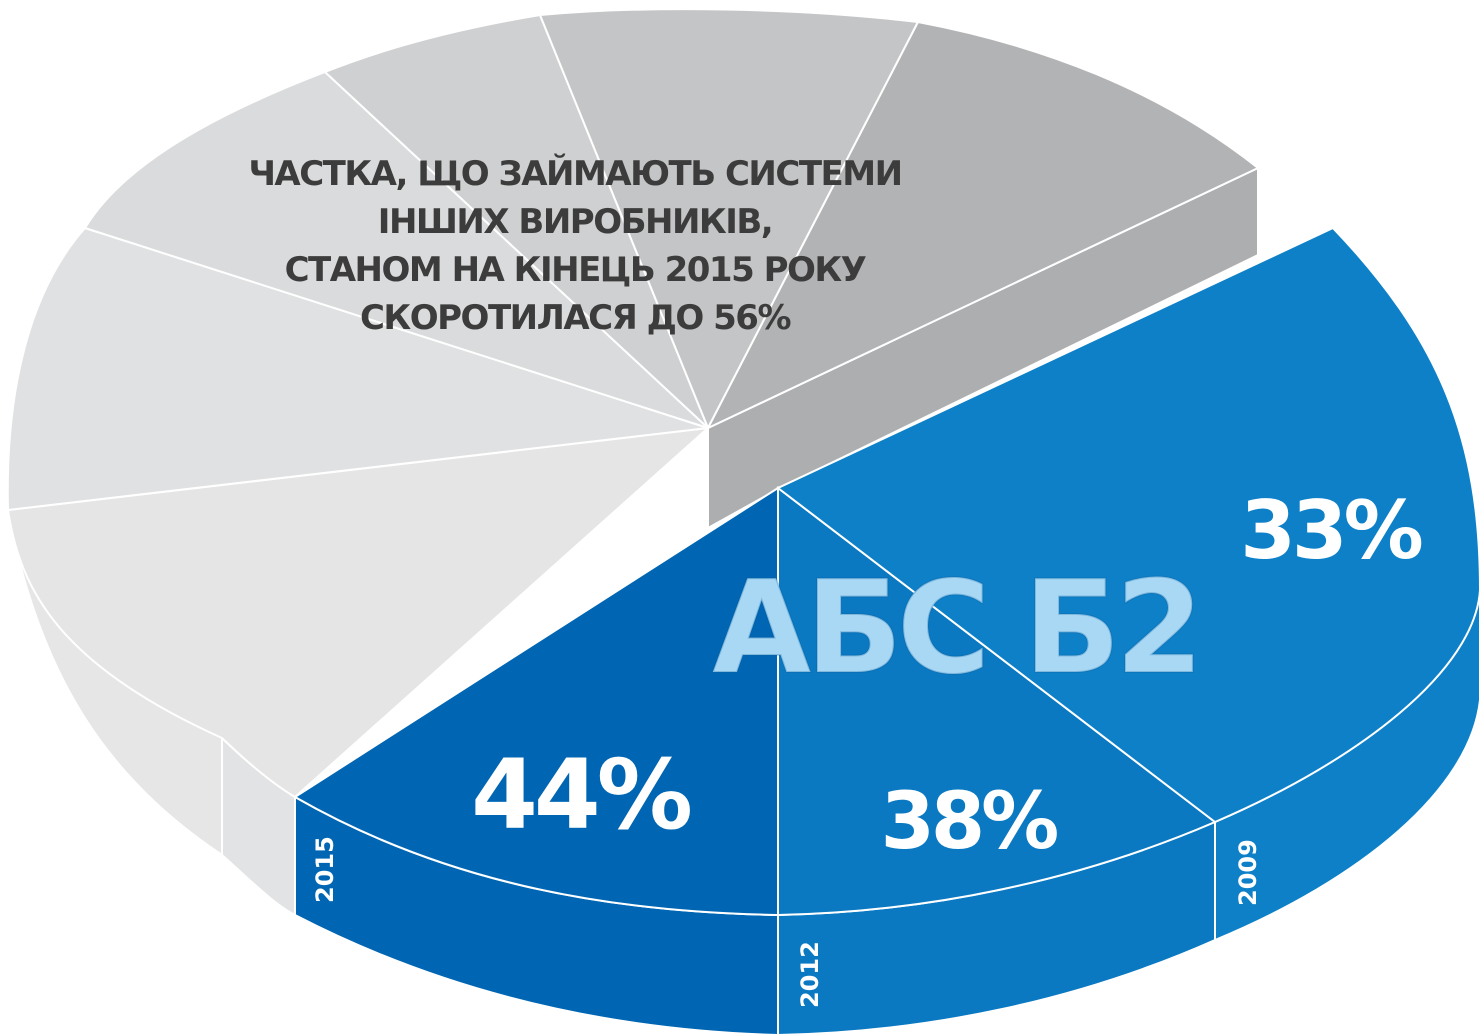  What do you see at coordinates (1248, 872) in the screenshot?
I see `year-label-2009: 2009` at bounding box center [1248, 872].